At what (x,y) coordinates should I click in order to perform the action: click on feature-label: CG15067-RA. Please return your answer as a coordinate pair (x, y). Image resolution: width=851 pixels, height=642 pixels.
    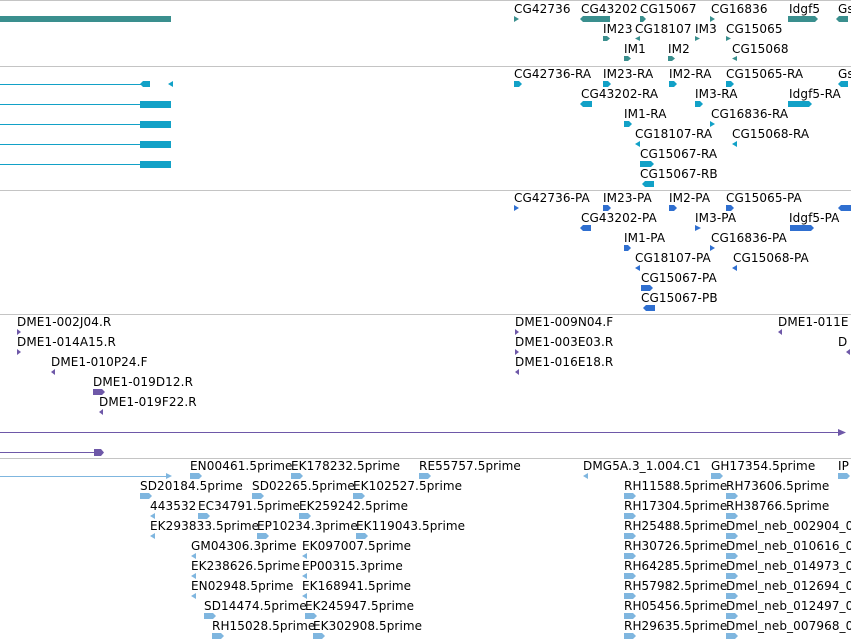
    Looking at the image, I should click on (679, 154).